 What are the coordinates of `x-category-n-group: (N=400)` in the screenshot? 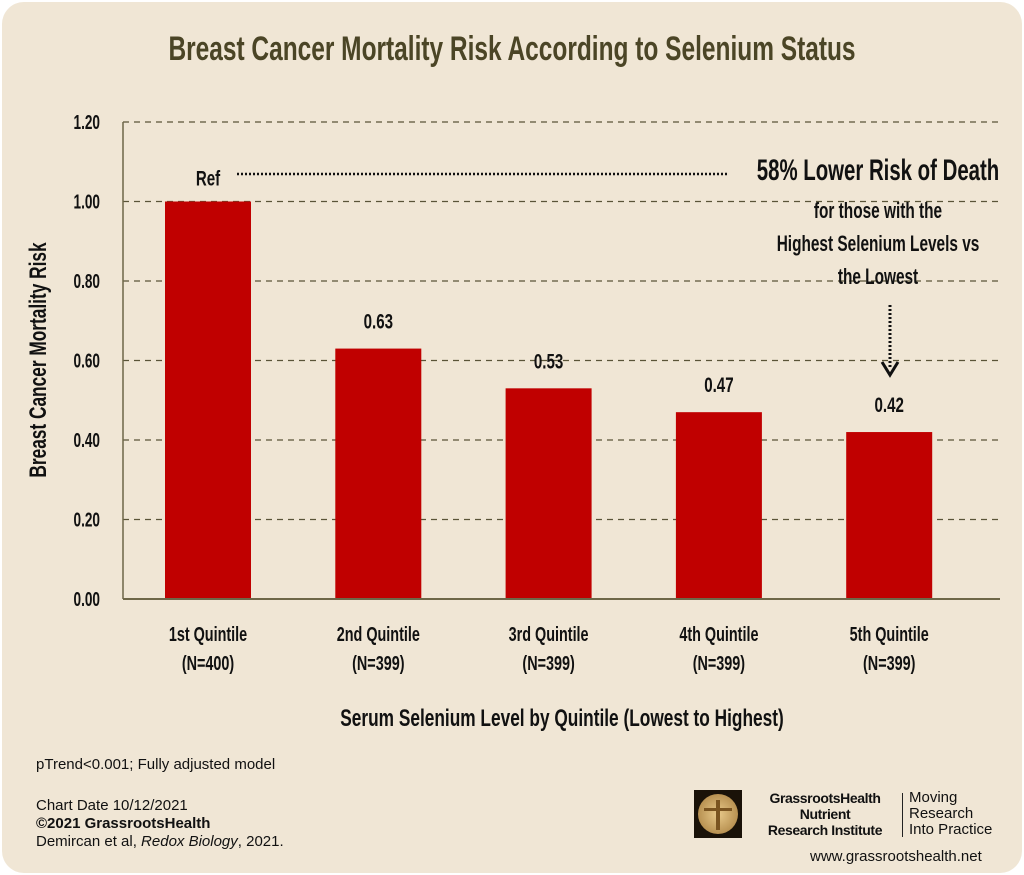 It's located at (208, 663).